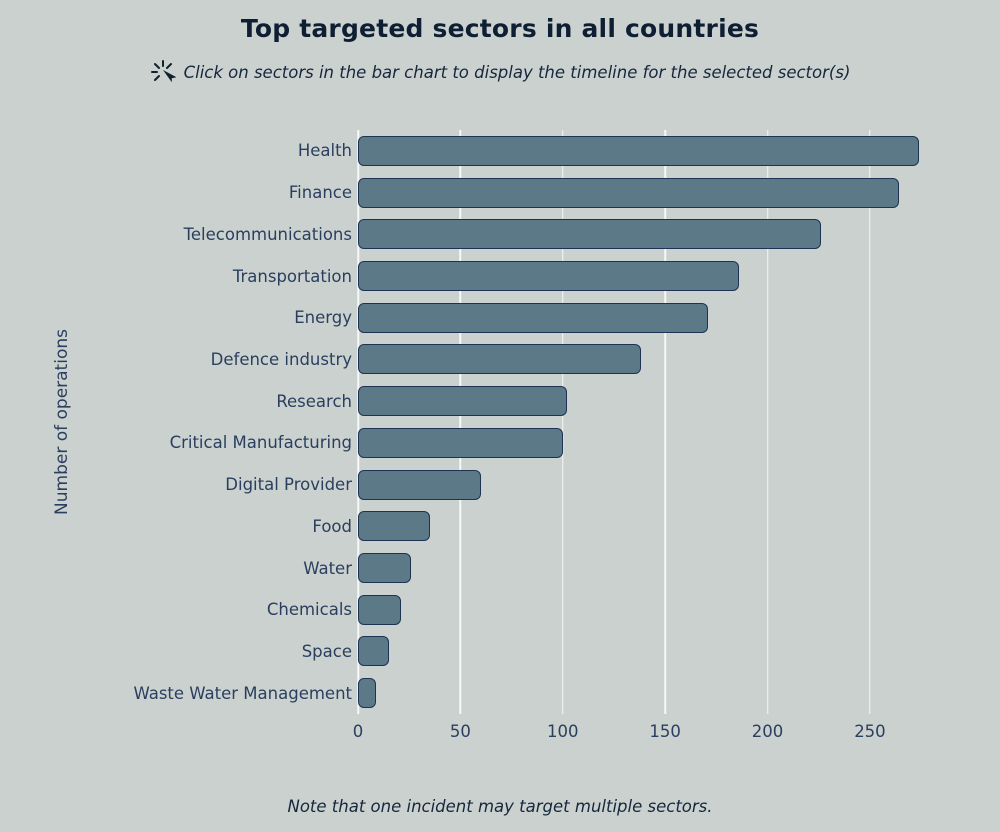 This screenshot has height=832, width=1000. I want to click on x-tick-label: 50, so click(460, 731).